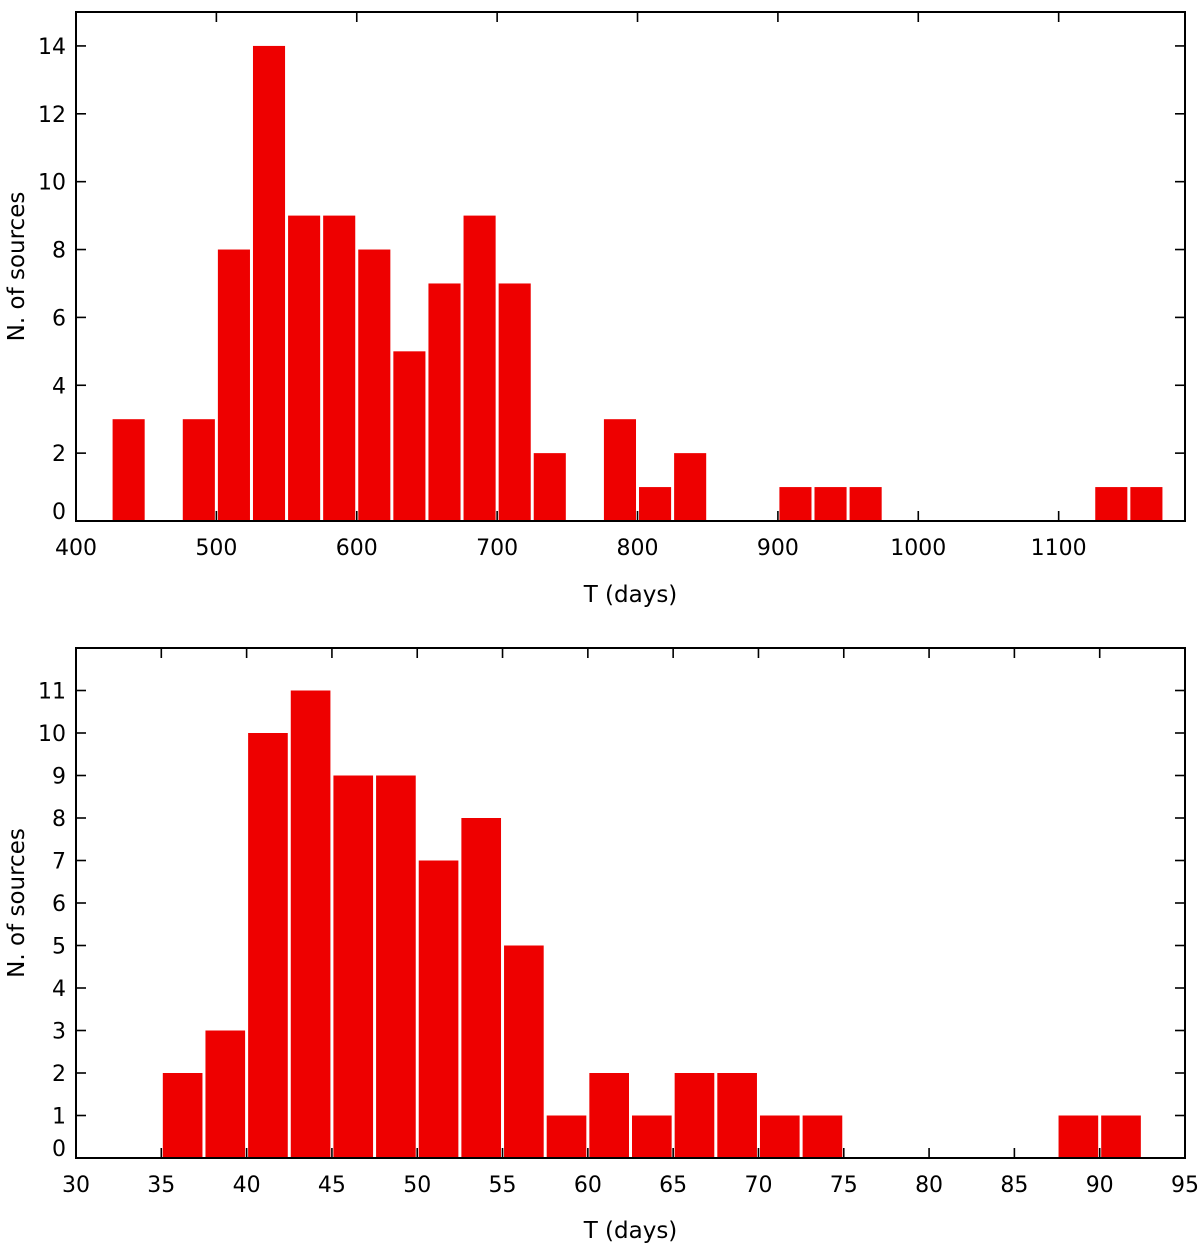  I want to click on bottom-y-axis-label: N. of sources, so click(17, 903).